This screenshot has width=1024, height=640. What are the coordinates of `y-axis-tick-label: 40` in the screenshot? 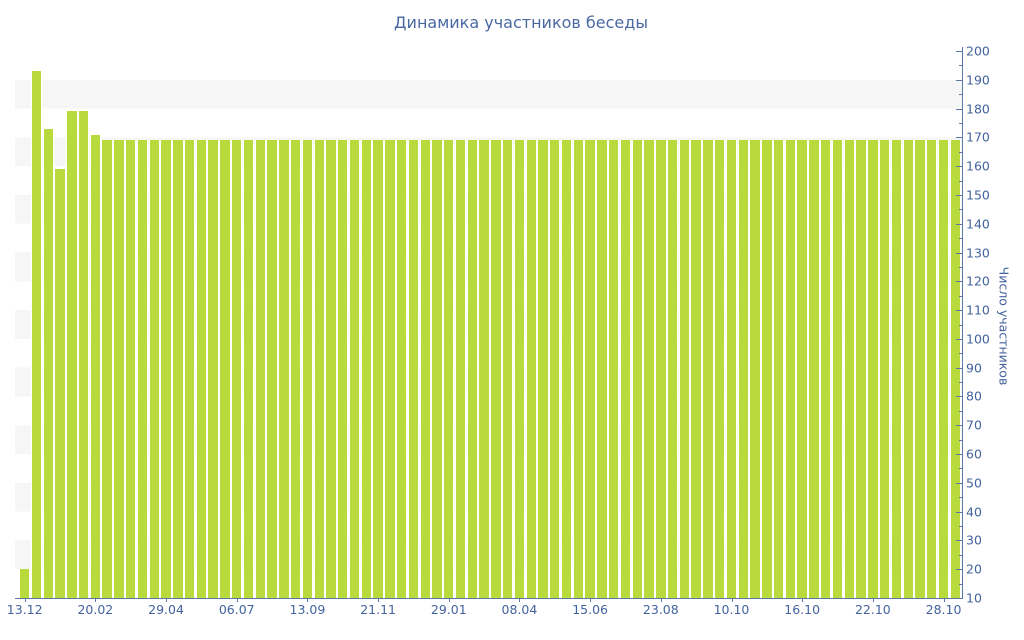 It's located at (974, 512).